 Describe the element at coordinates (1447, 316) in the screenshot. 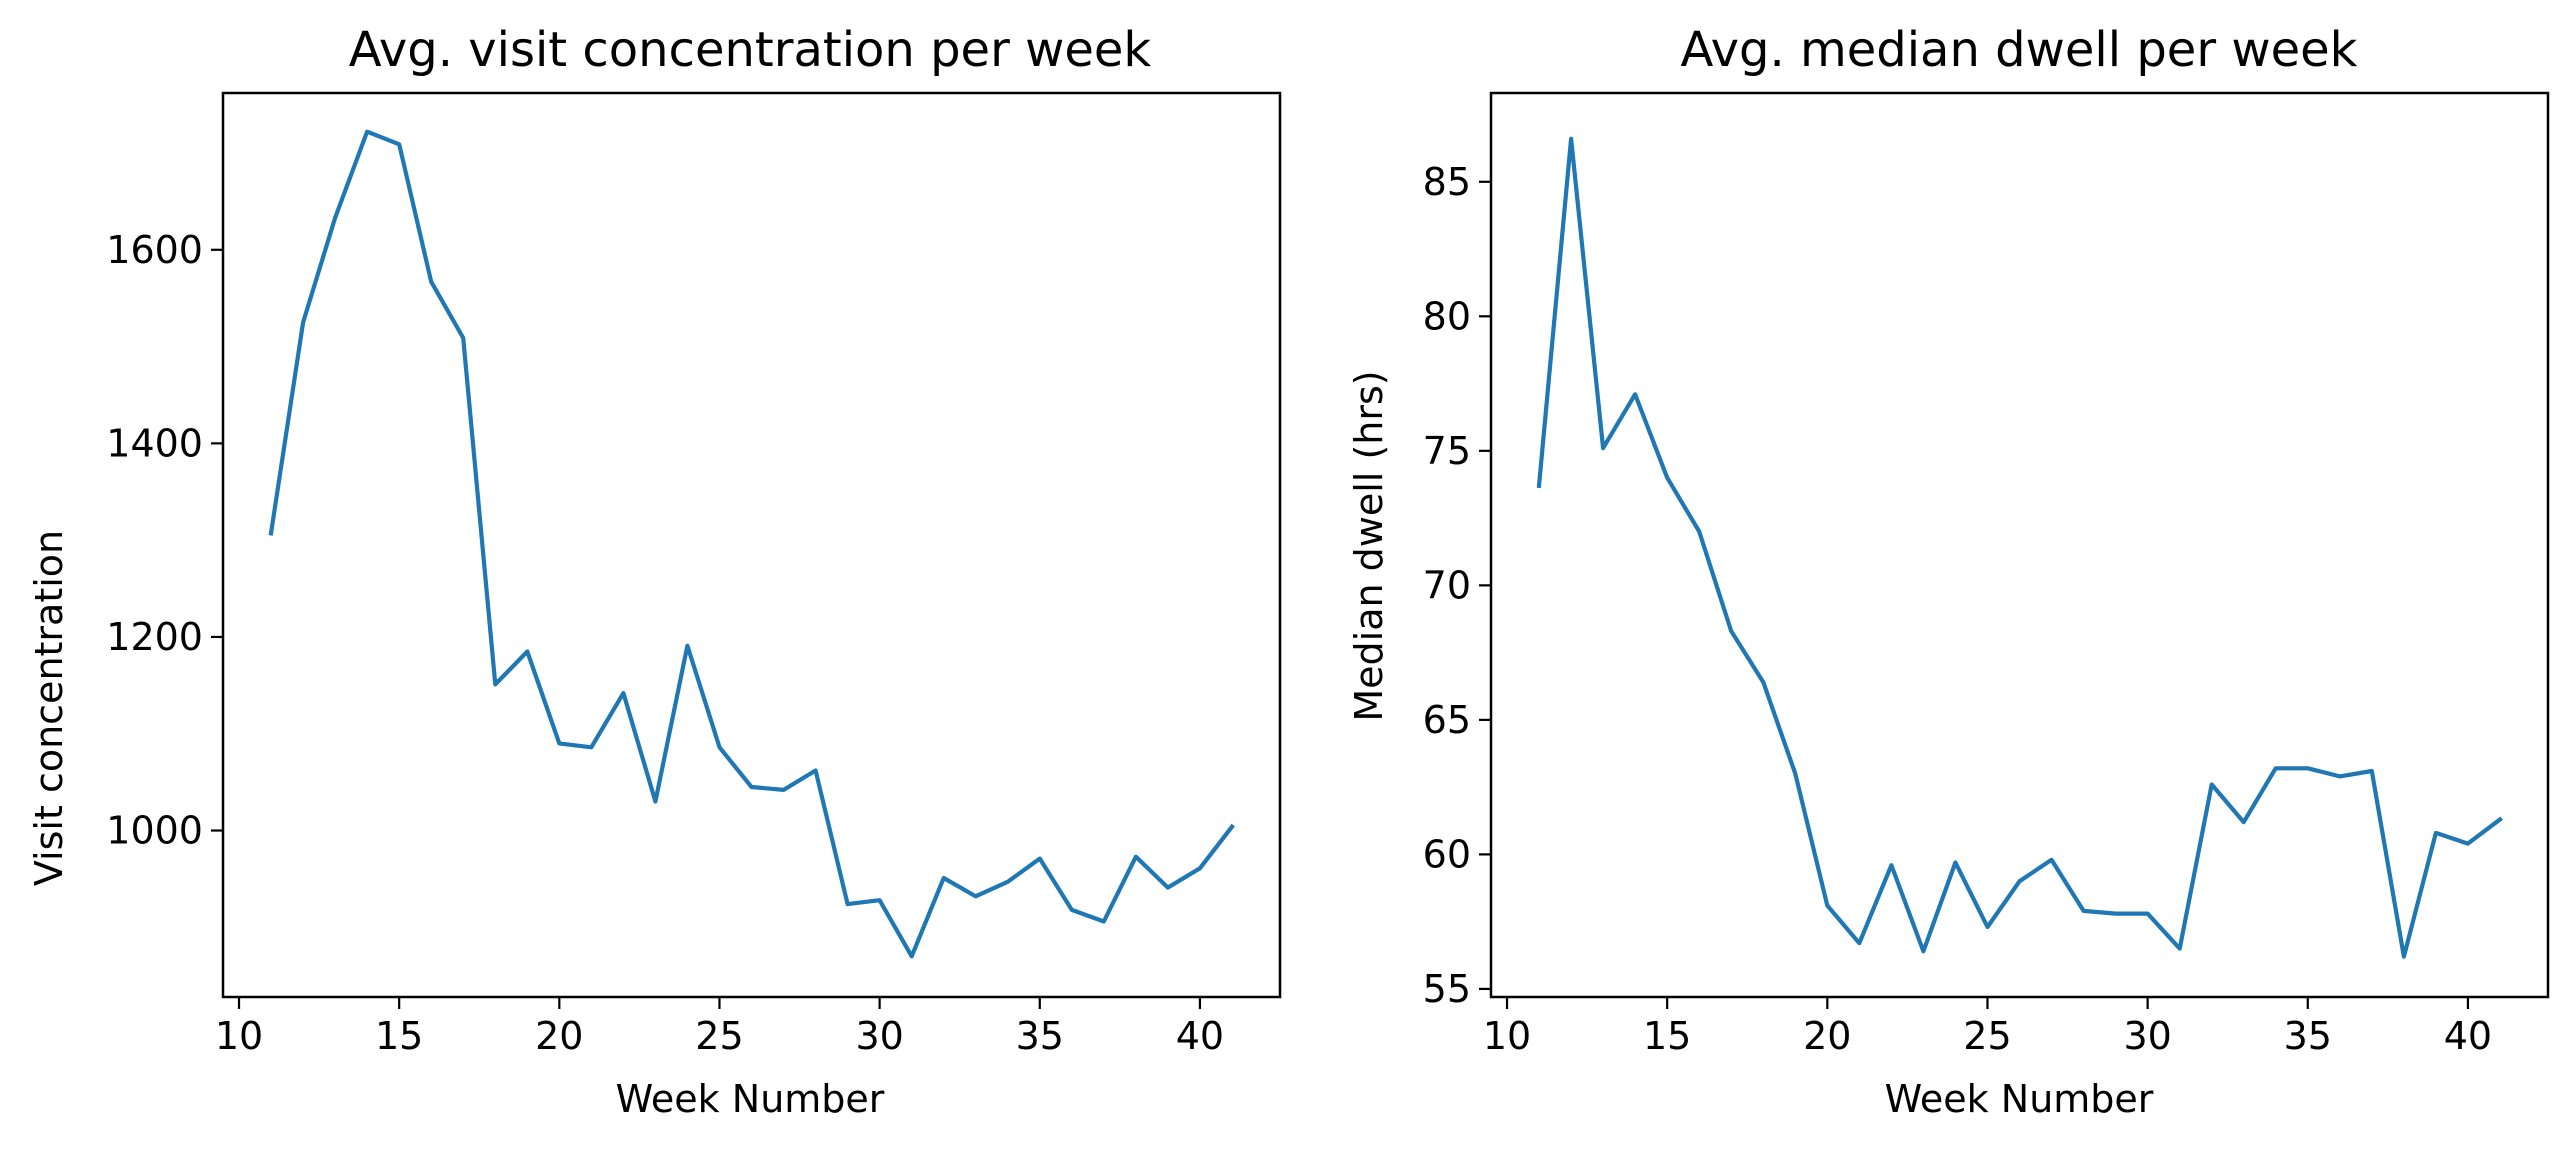

I see `y-tick-label: 80` at that location.